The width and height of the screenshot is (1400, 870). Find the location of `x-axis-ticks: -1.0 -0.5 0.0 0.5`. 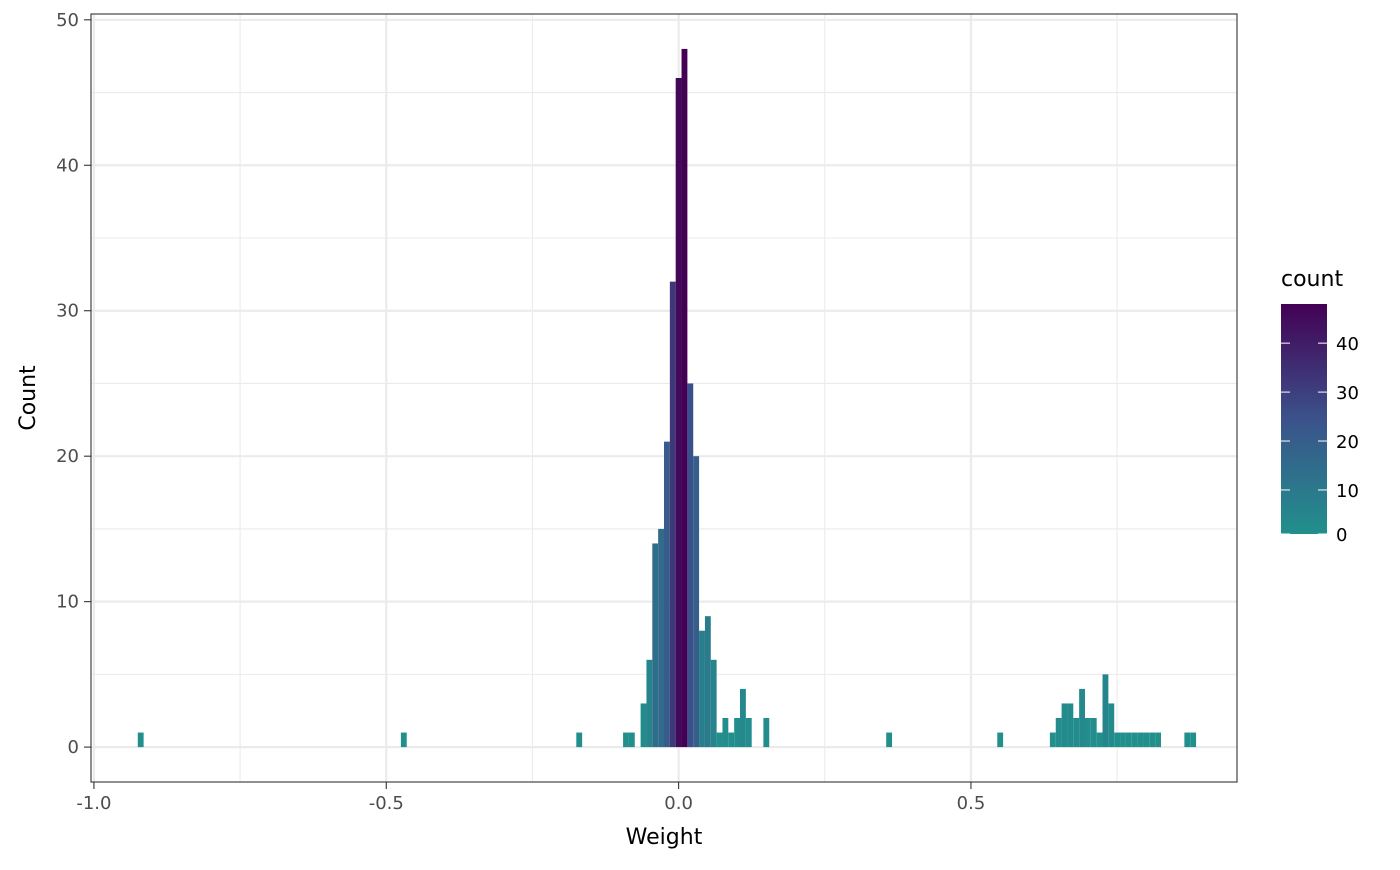

x-axis-ticks: -1.0 -0.5 0.0 0.5 is located at coordinates (530, 798).